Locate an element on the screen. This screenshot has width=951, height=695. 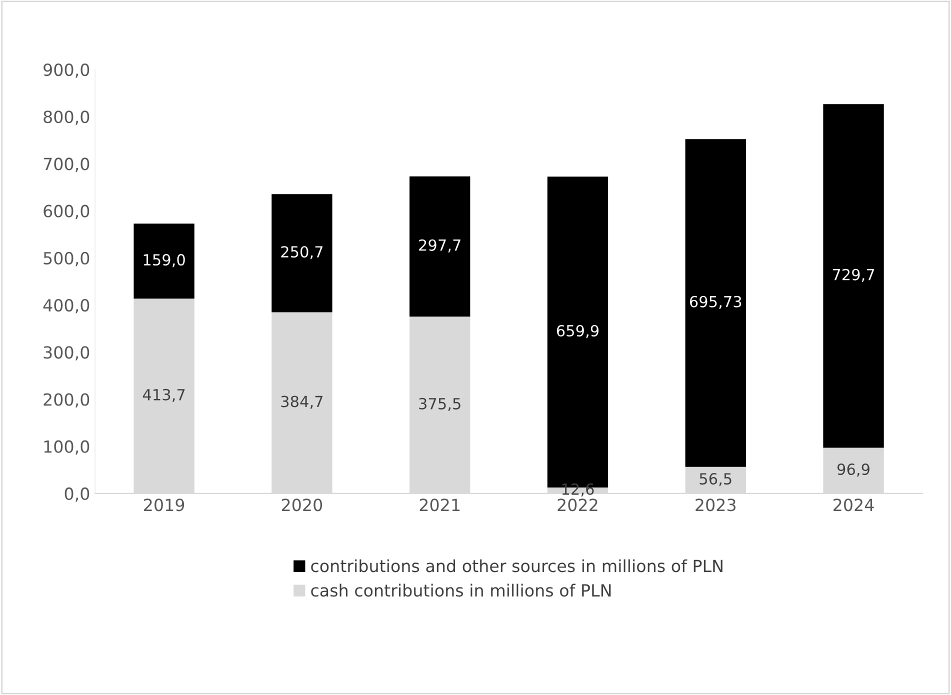
data-label: 297,7 is located at coordinates (439, 245).